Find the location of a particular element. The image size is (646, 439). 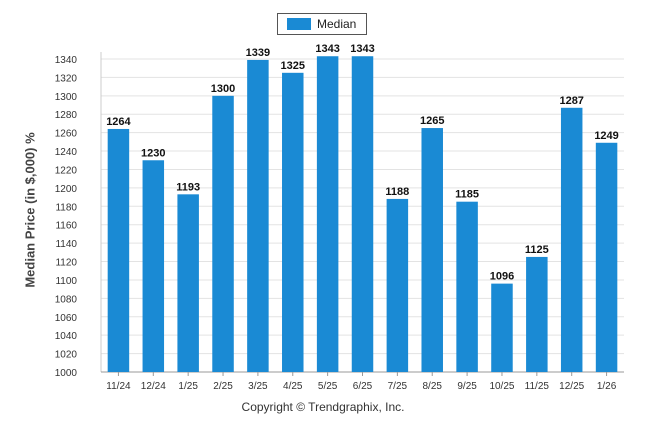

x-tick-label: 8/25 is located at coordinates (432, 386).